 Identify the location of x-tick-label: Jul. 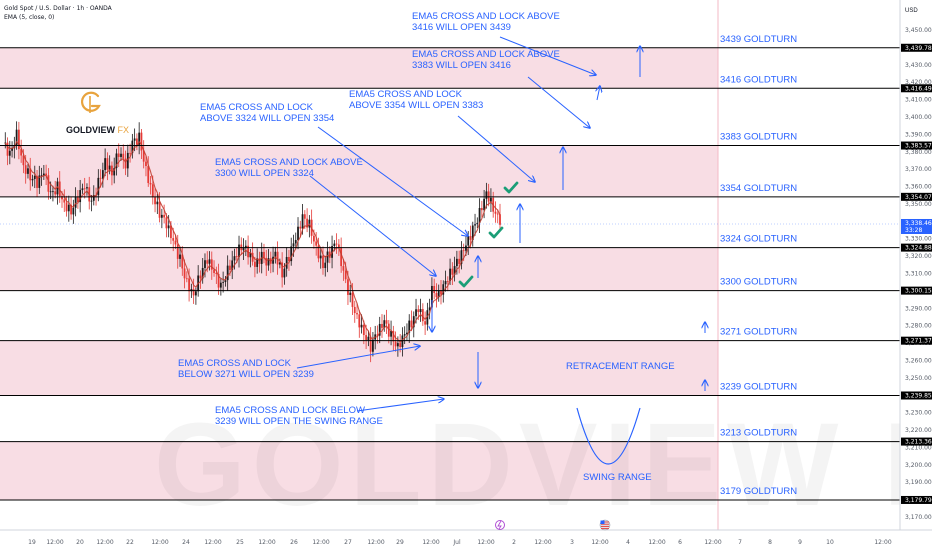
(456, 542).